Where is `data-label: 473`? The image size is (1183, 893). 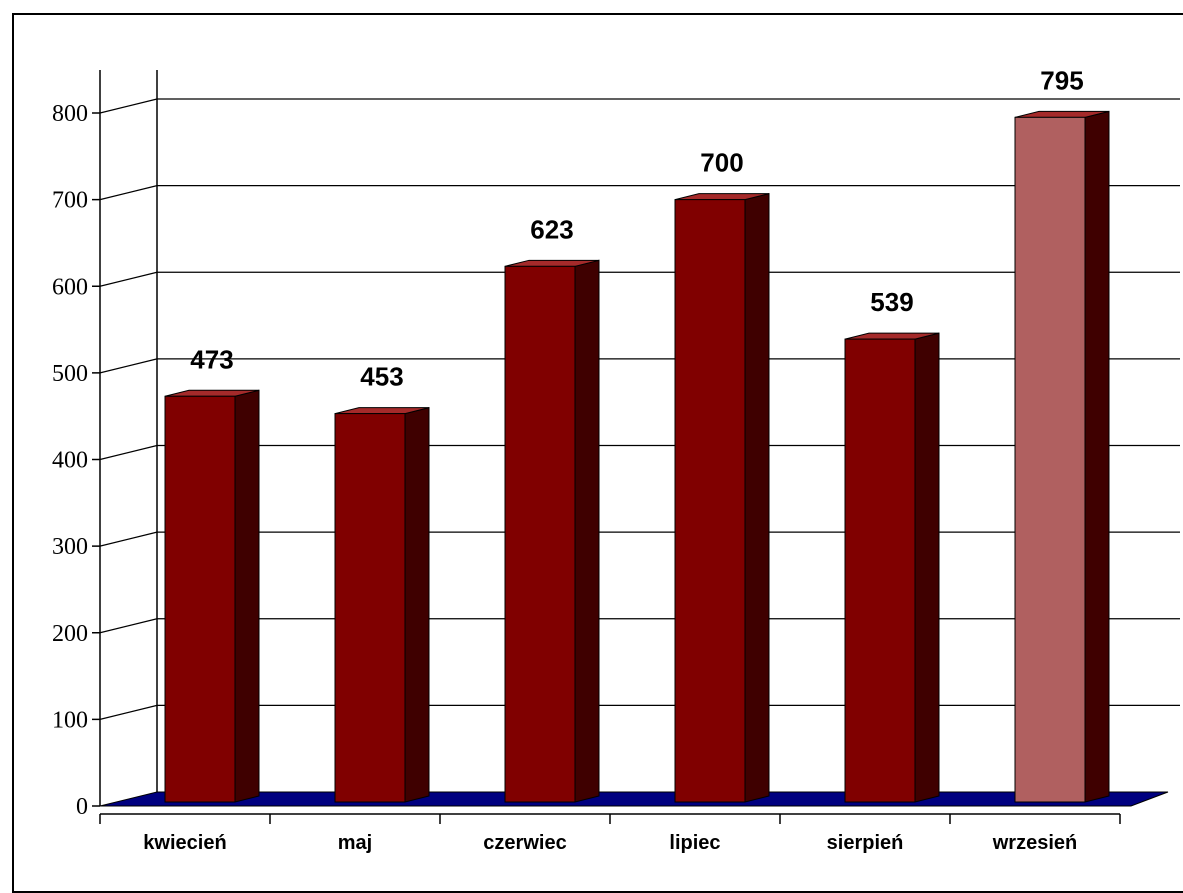
data-label: 473 is located at coordinates (211, 359).